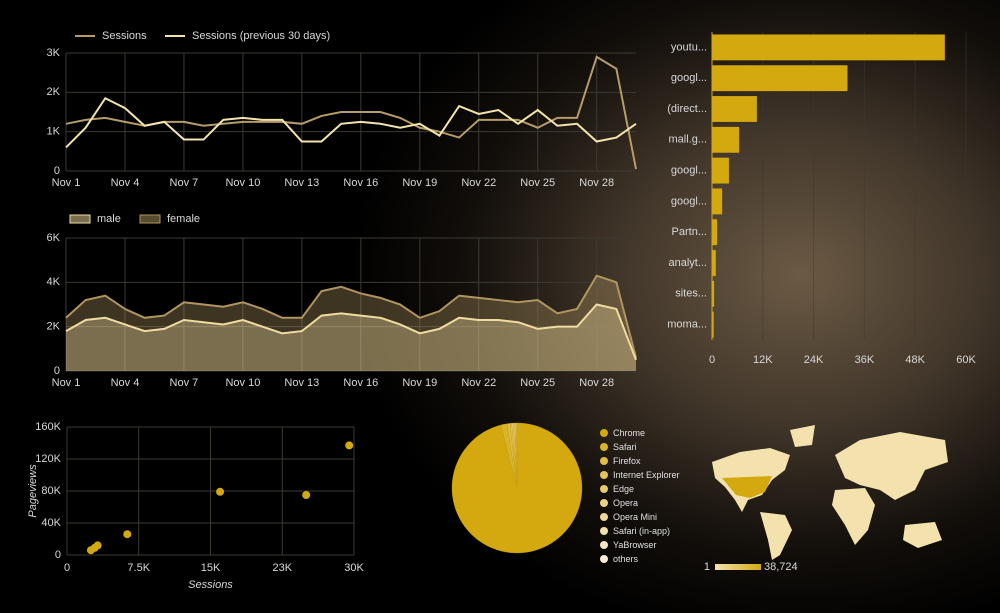  I want to click on legend-item: Edge, so click(640, 489).